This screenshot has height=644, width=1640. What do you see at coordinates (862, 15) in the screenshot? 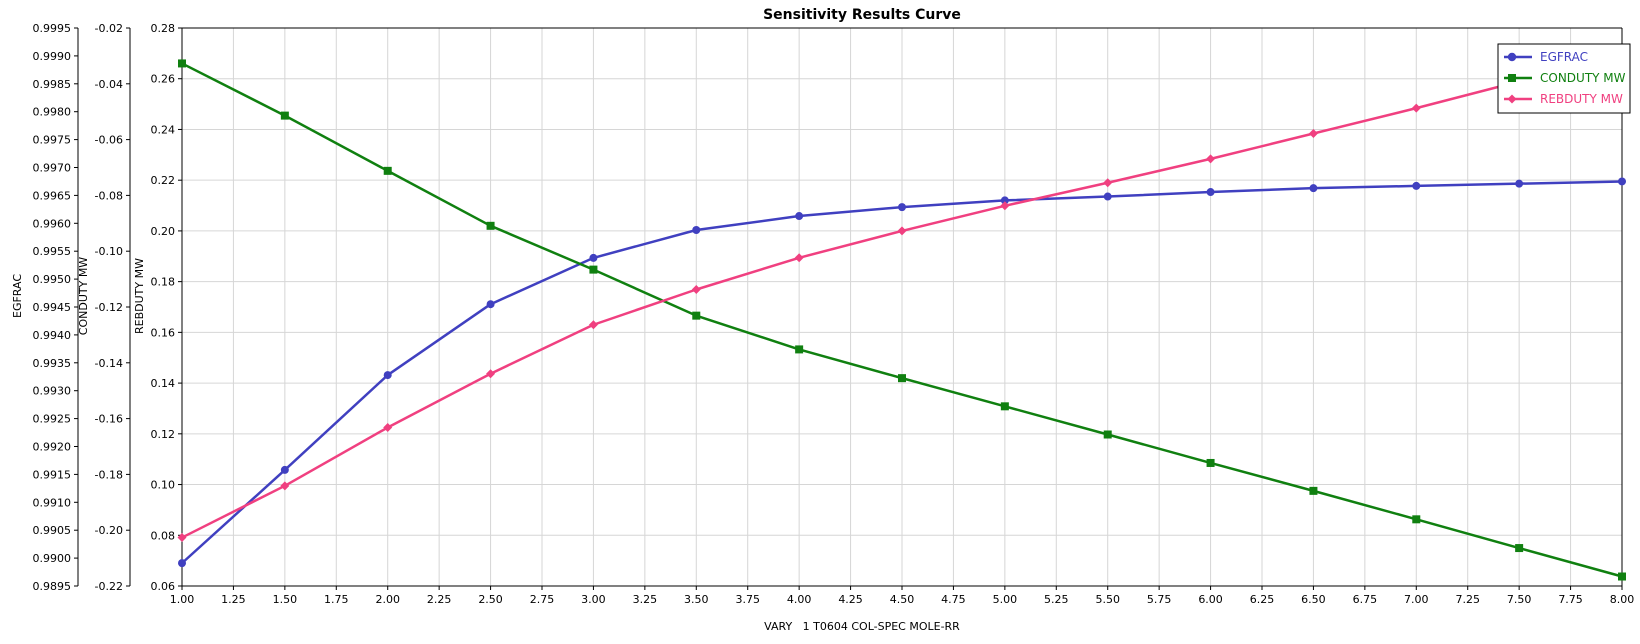
I see `chart-title: Sensitivity Results Curve` at bounding box center [862, 15].